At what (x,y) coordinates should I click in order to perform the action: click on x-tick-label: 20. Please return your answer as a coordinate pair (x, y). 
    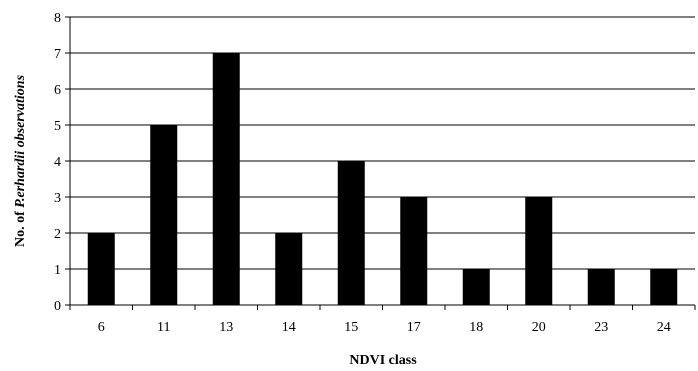
    Looking at the image, I should click on (539, 327).